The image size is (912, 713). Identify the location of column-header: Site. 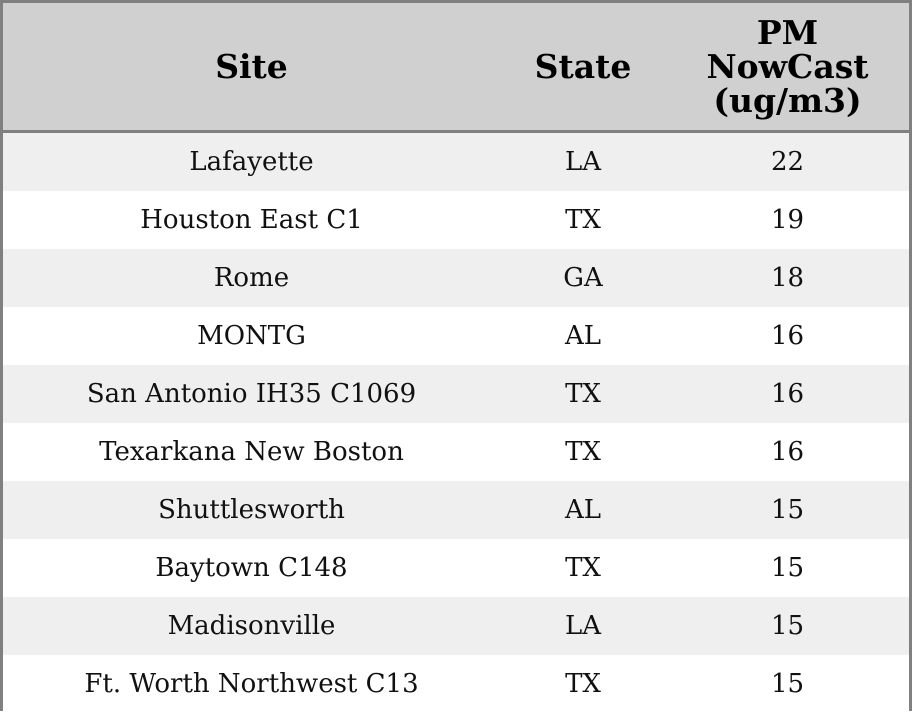
(251, 67).